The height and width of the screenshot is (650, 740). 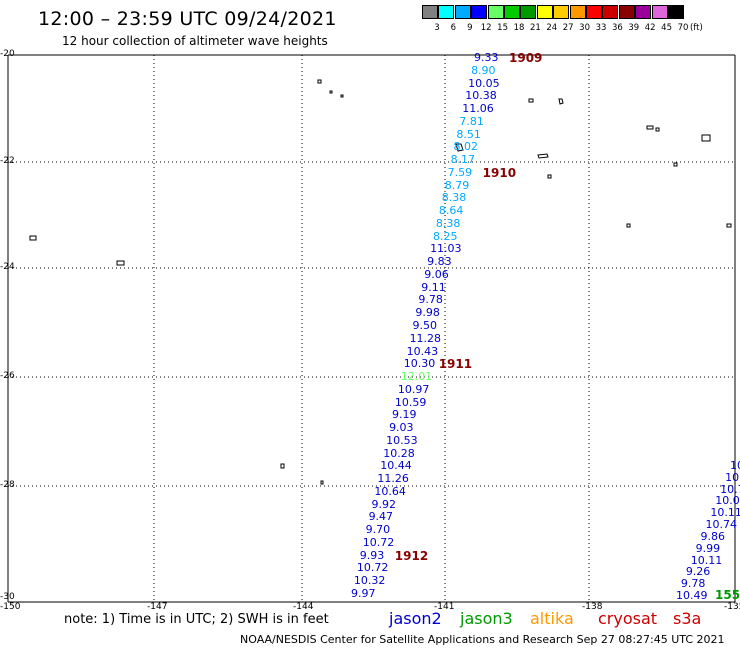 I want to click on wave-height-value: 10.02, so click(x=727, y=501).